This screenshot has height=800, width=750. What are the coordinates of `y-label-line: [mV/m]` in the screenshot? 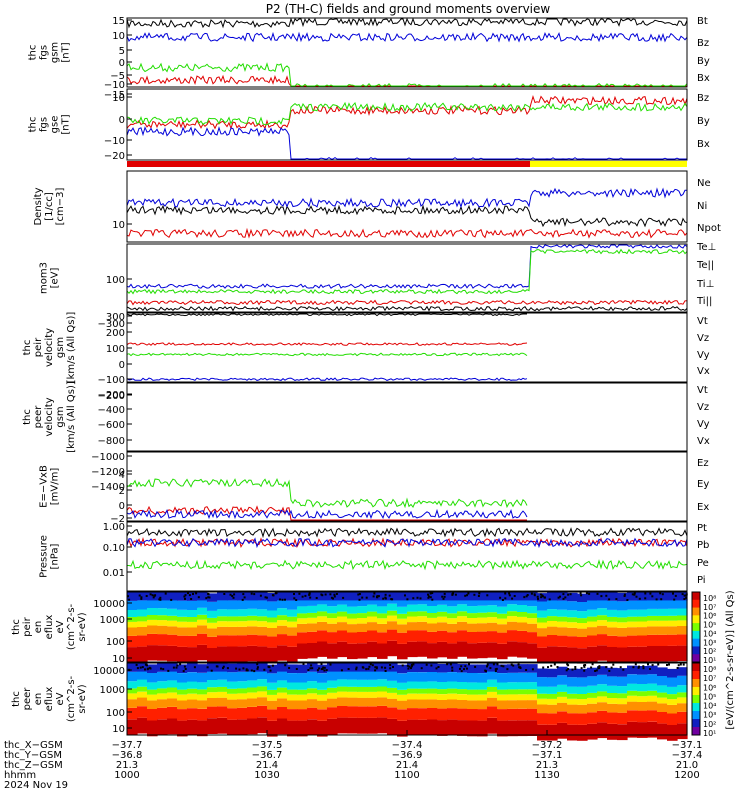 It's located at (55, 487).